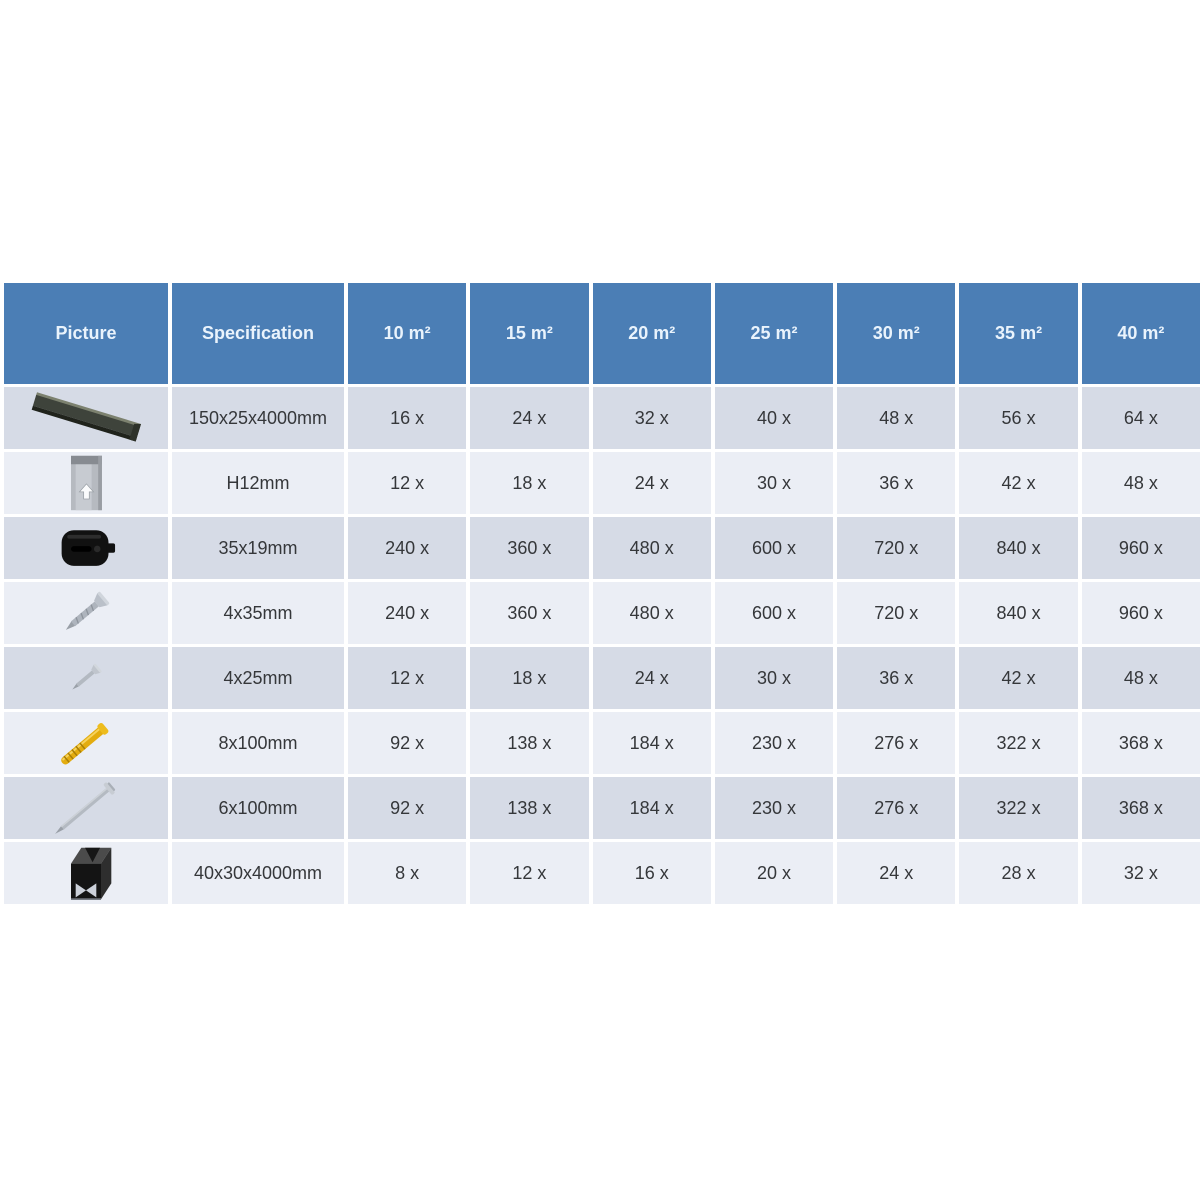 This screenshot has height=1200, width=1200. I want to click on count-value: 64 x, so click(1140, 417).